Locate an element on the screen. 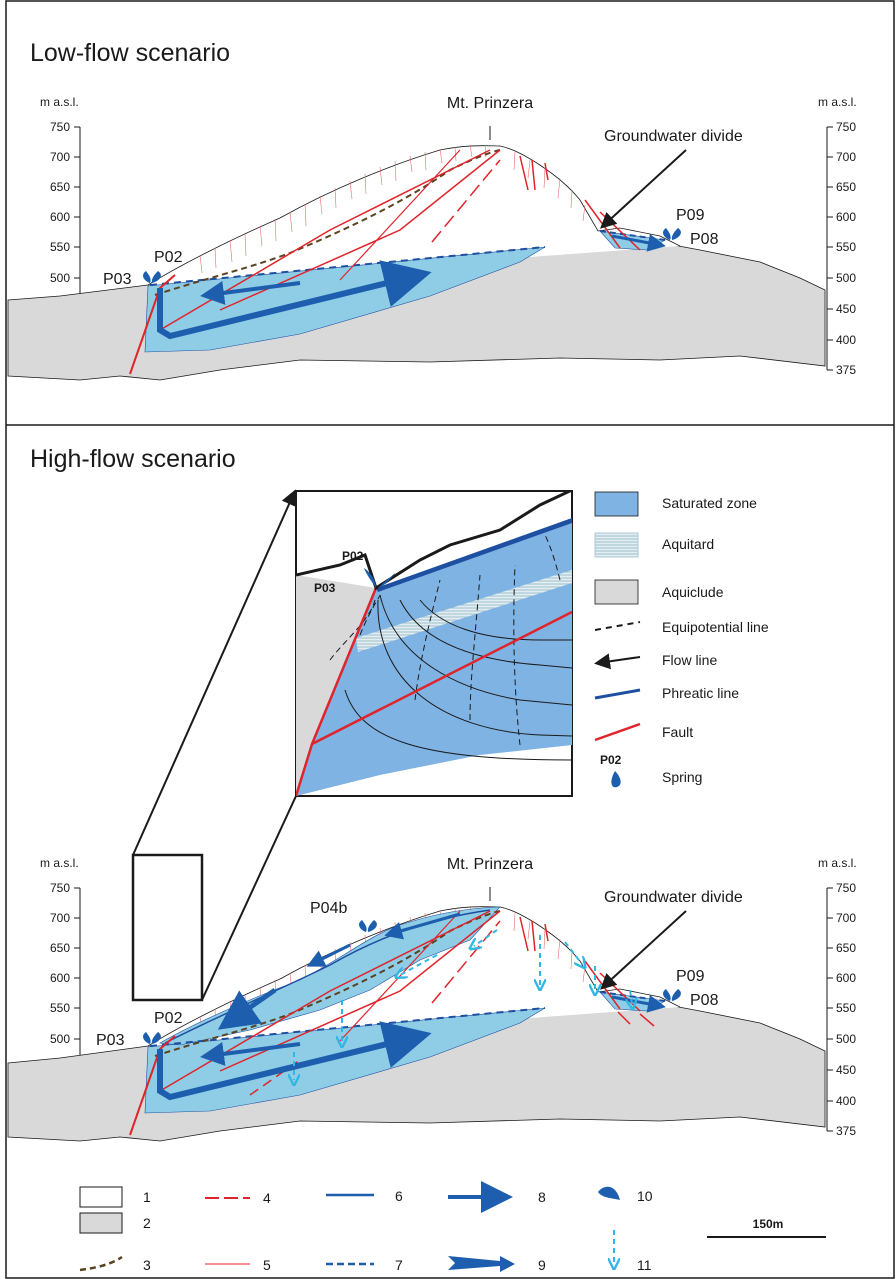 The height and width of the screenshot is (1279, 896). legend-swatch-fault is located at coordinates (617, 732).